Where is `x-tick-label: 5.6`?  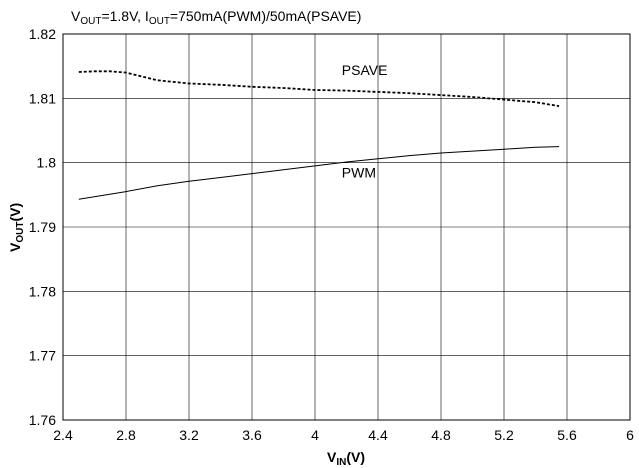 x-tick-label: 5.6 is located at coordinates (567, 435).